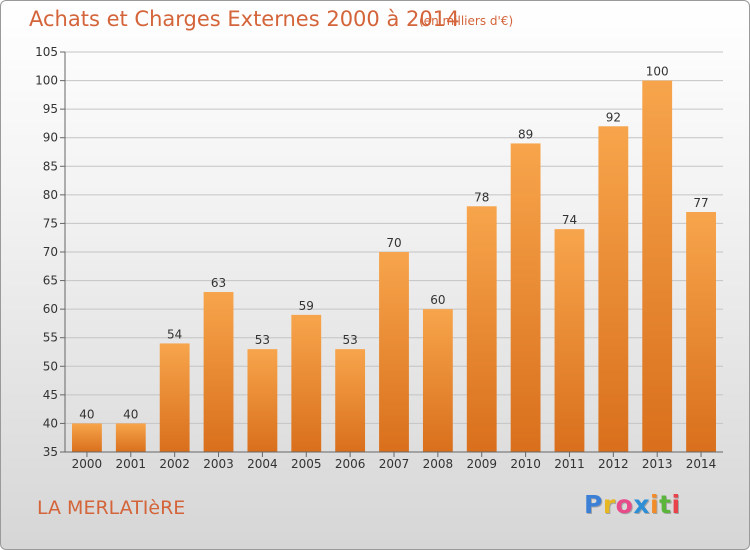  Describe the element at coordinates (174, 464) in the screenshot. I see `x-tick-label-2002: 2002` at that location.